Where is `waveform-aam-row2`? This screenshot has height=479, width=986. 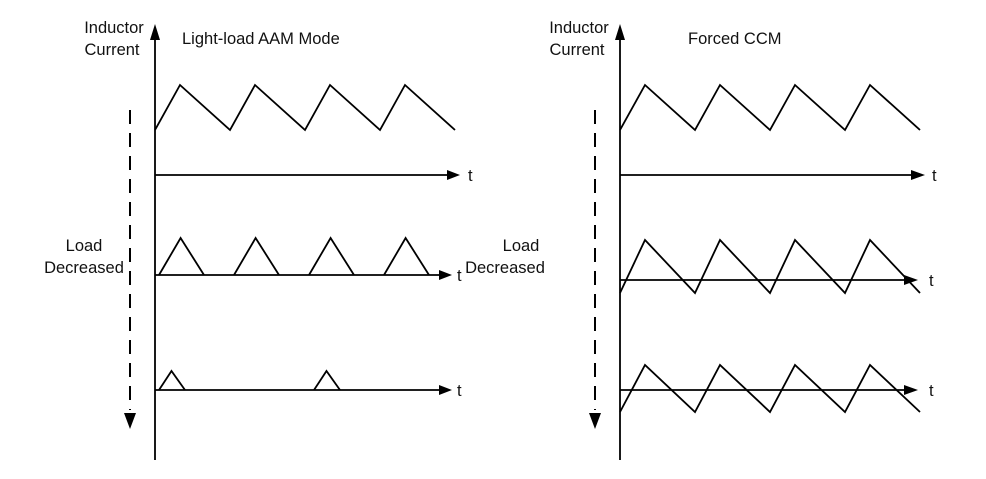
waveform-aam-row2 is located at coordinates (249, 380).